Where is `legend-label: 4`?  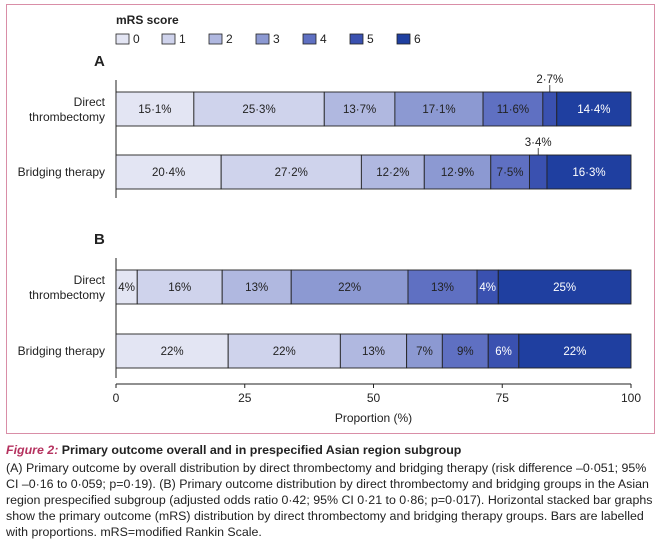 legend-label: 4 is located at coordinates (323, 39).